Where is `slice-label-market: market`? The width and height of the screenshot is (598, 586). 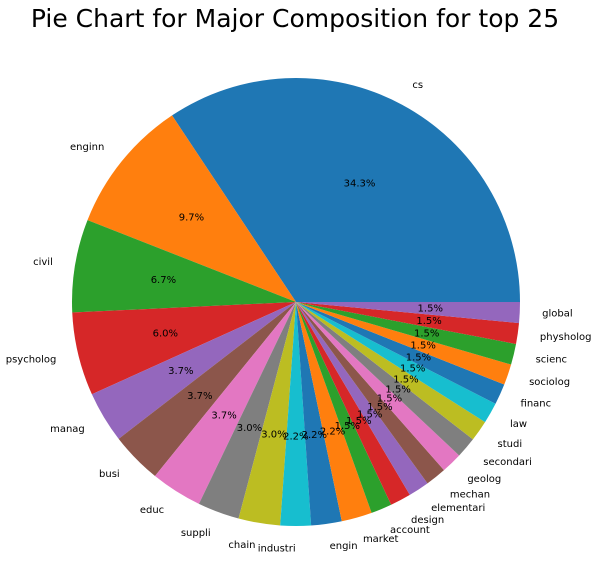 slice-label-market: market is located at coordinates (381, 539).